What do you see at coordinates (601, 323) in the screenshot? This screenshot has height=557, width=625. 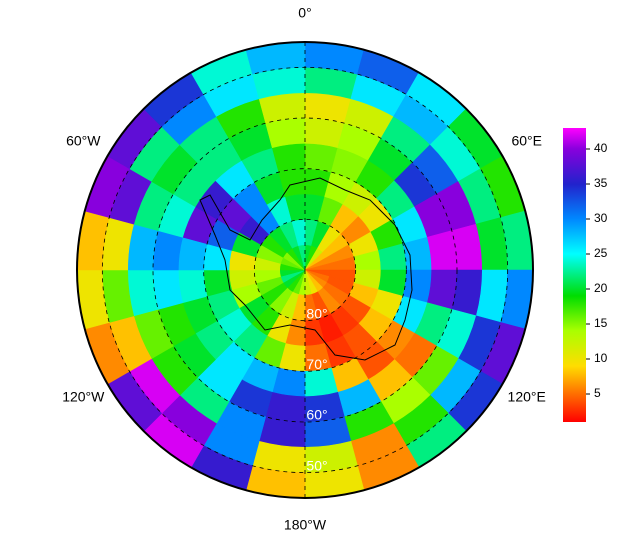 I see `colorbar-tick-label: 15` at bounding box center [601, 323].